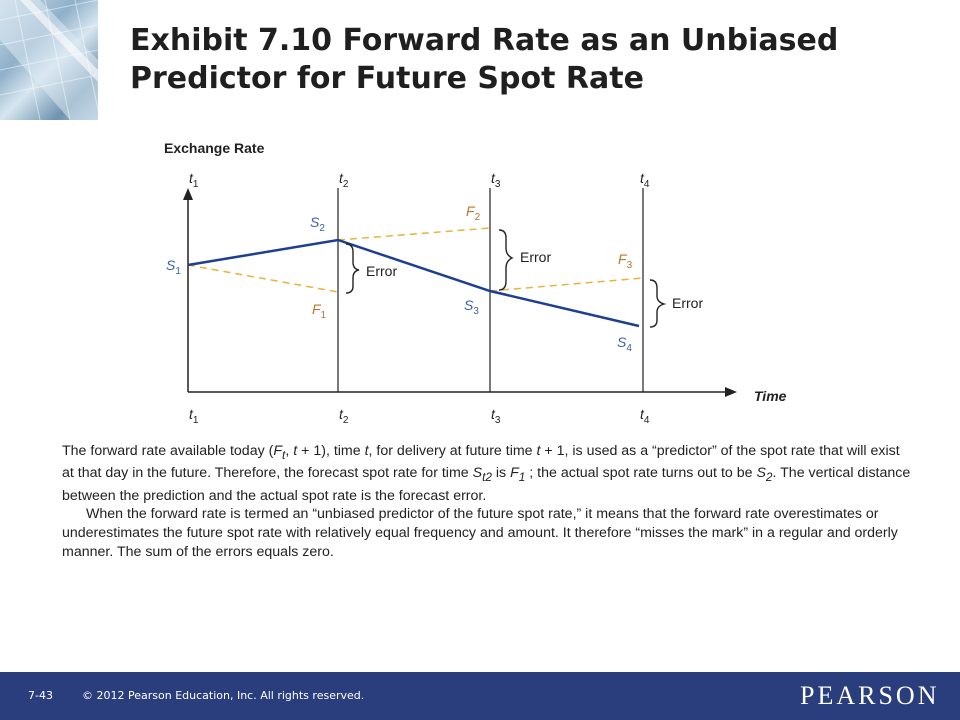  Describe the element at coordinates (645, 416) in the screenshot. I see `time-label-bottom-t4: t4` at that location.